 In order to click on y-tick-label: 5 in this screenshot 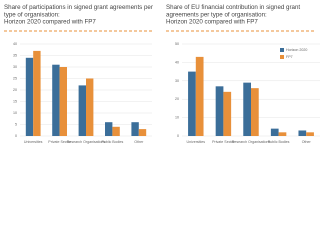, I will do `click(16, 124)`.